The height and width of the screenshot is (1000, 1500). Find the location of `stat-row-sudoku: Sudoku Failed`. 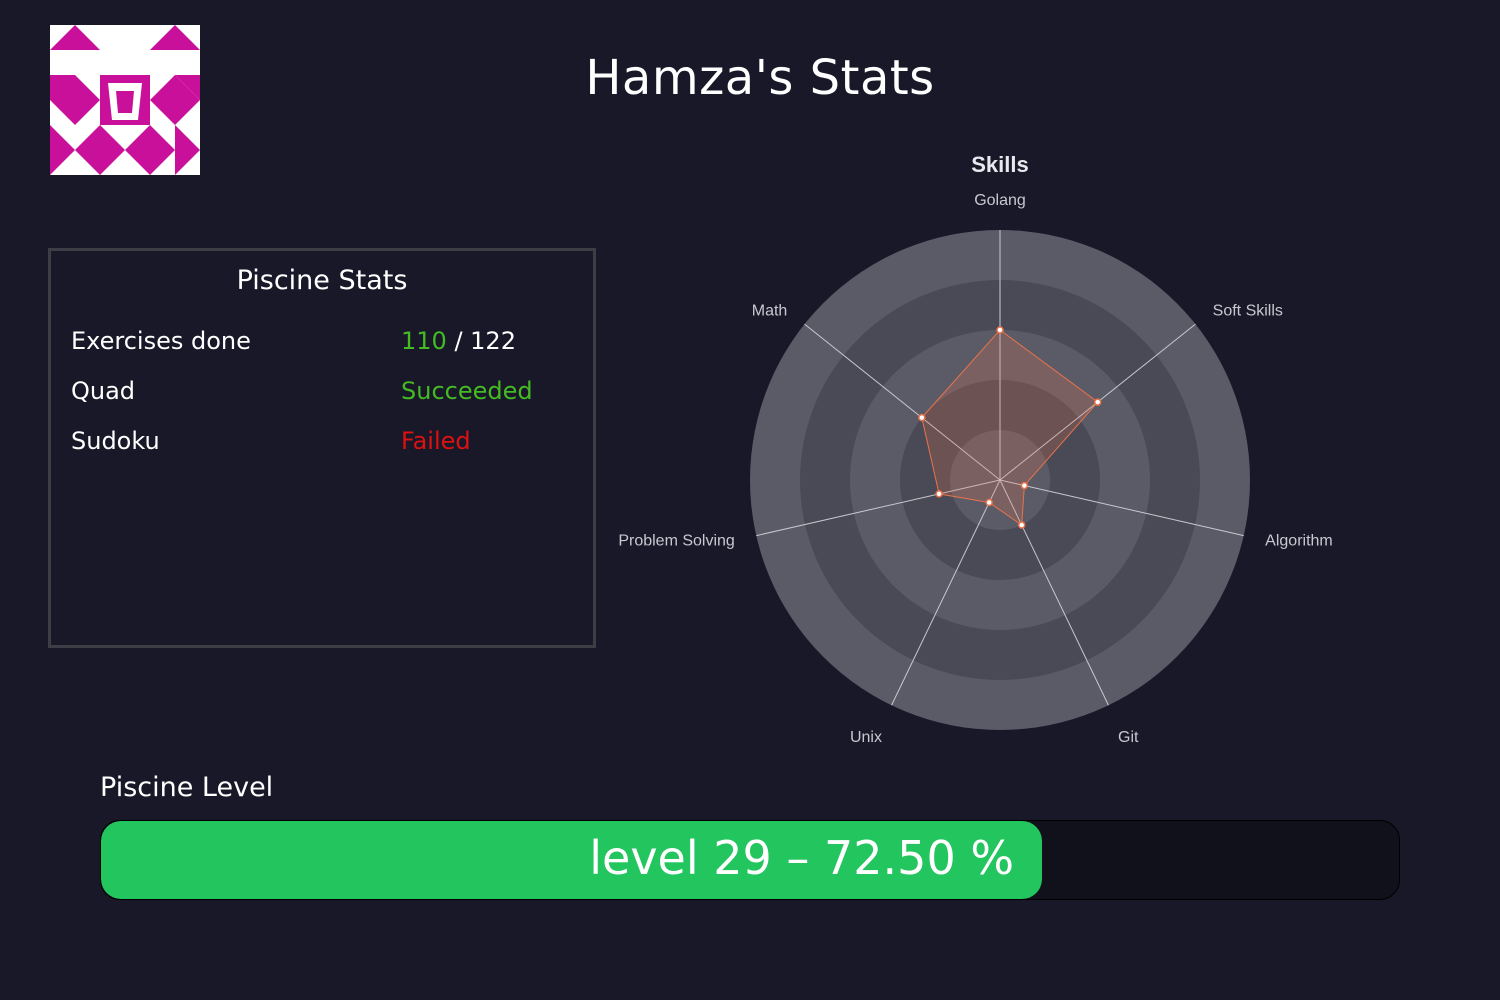

stat-row-sudoku: Sudoku Failed is located at coordinates (331, 444).